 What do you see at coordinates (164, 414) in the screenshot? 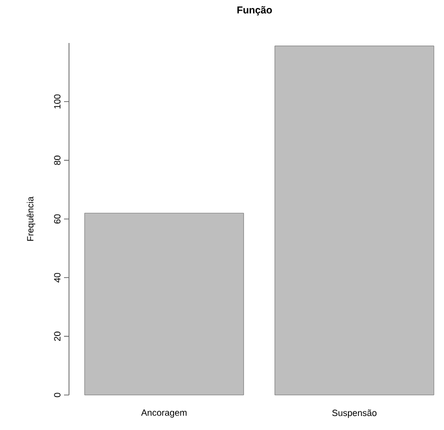
I see `x-tick-label: Ancoragem` at bounding box center [164, 414].